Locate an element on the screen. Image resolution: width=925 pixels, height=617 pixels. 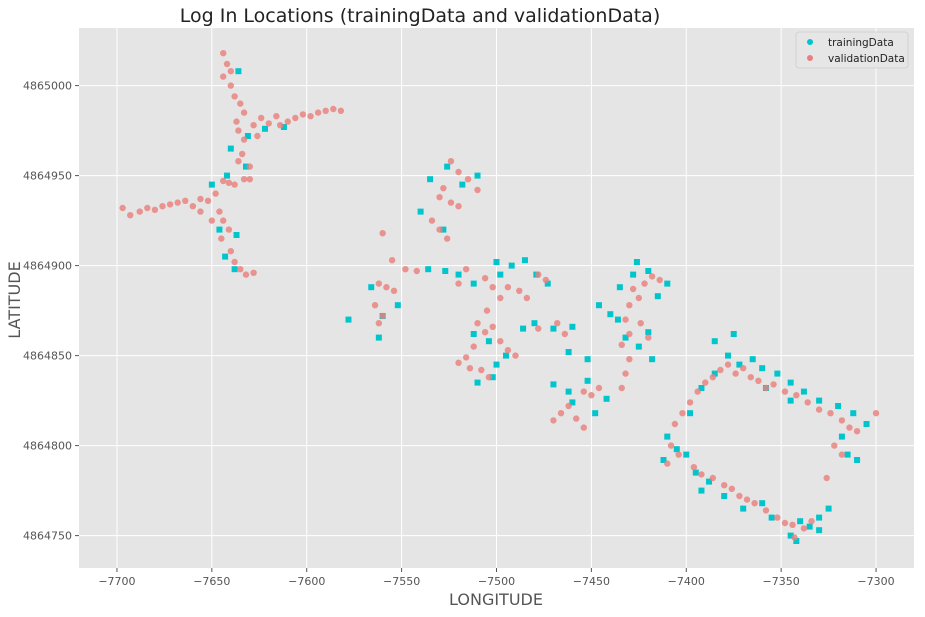
legend: trainingData validationData is located at coordinates (852, 50).